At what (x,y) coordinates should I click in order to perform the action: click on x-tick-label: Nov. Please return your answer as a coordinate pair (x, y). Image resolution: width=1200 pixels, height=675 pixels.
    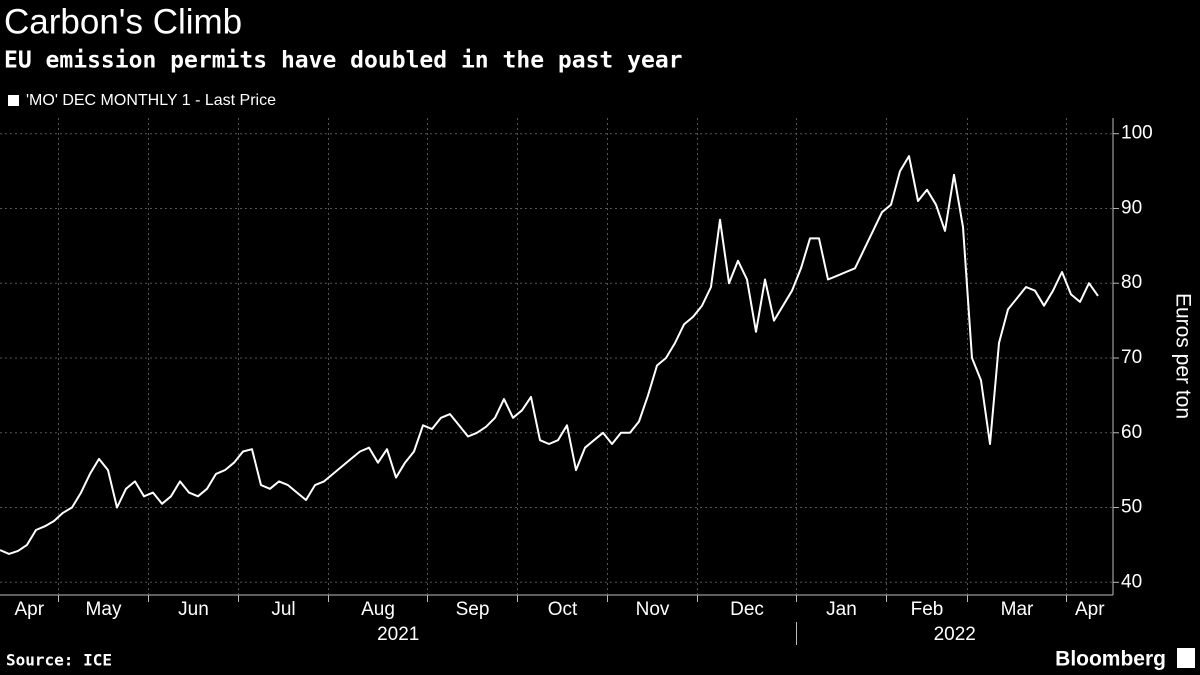
    Looking at the image, I should click on (653, 609).